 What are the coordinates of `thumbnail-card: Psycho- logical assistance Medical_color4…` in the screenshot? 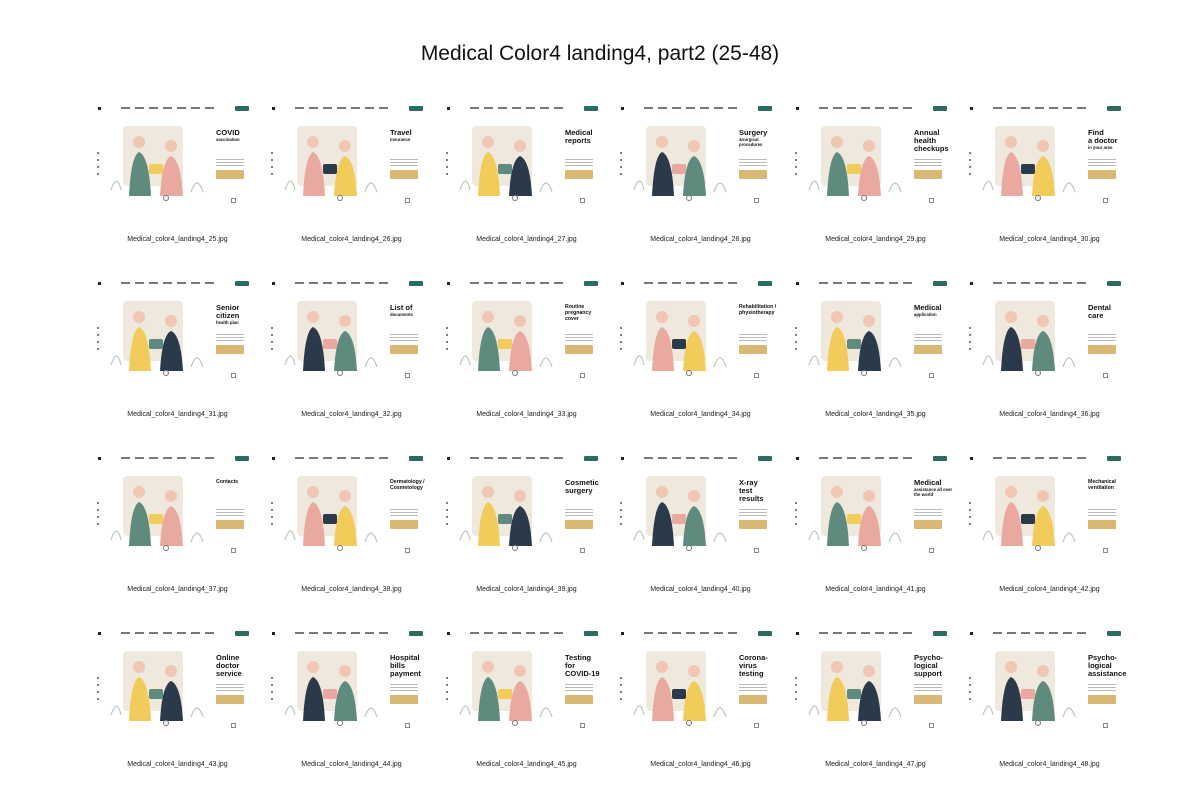 It's located at (1049, 709).